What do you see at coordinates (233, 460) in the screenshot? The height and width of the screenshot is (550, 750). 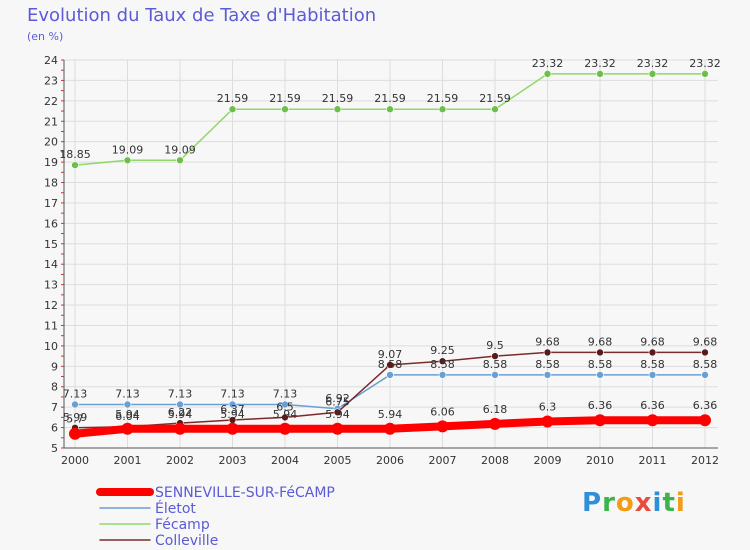 I see `x-tick-label: 2003` at bounding box center [233, 460].